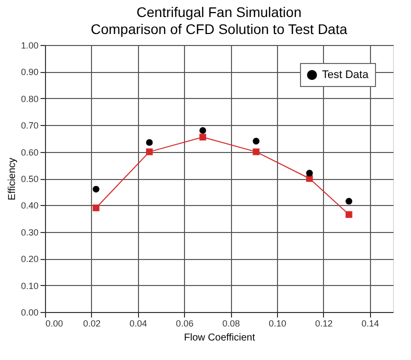  I want to click on x-tick-label: 0.06, so click(185, 323).